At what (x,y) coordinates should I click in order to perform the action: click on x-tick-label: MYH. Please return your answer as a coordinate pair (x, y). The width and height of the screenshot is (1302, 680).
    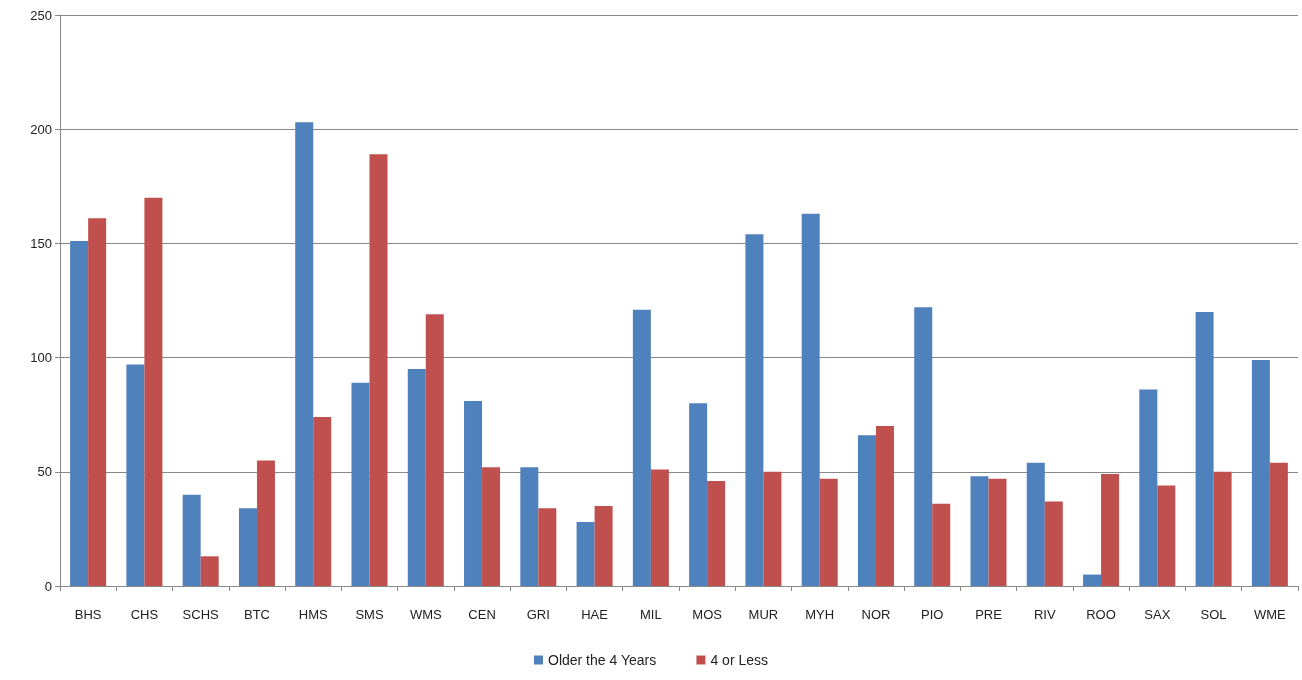
    Looking at the image, I should click on (820, 614).